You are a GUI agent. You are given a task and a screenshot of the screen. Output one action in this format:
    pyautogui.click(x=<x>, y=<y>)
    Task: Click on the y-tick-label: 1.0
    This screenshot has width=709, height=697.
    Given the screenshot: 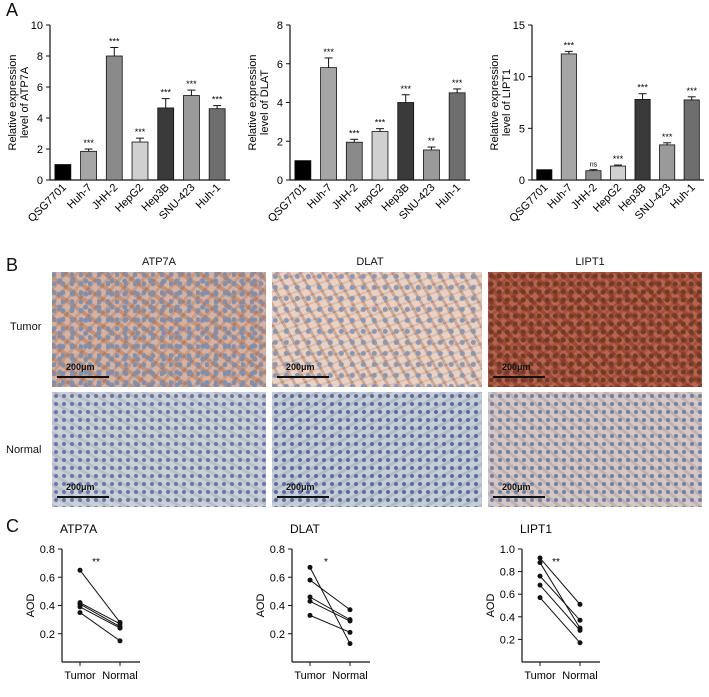 What is the action you would take?
    pyautogui.click(x=507, y=550)
    